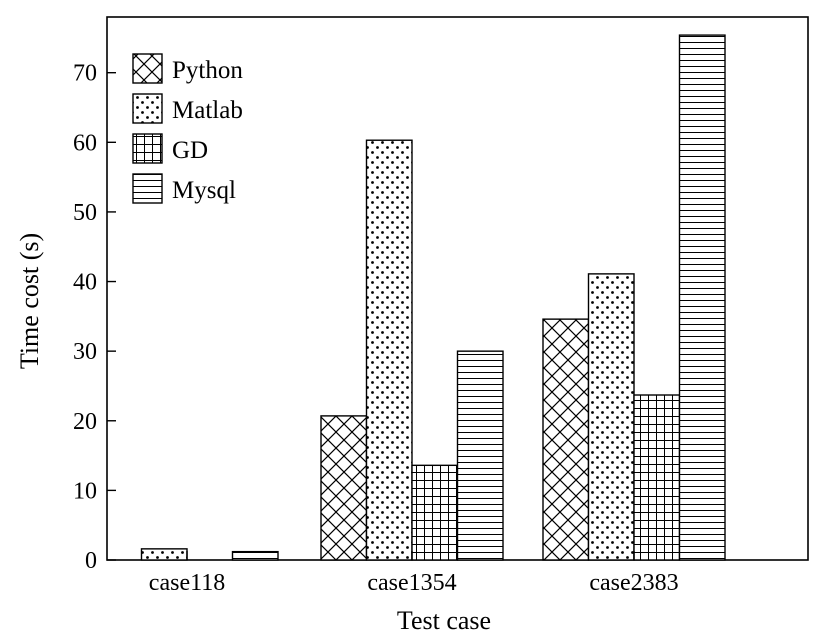  I want to click on x-axis-title: Test case, so click(444, 620).